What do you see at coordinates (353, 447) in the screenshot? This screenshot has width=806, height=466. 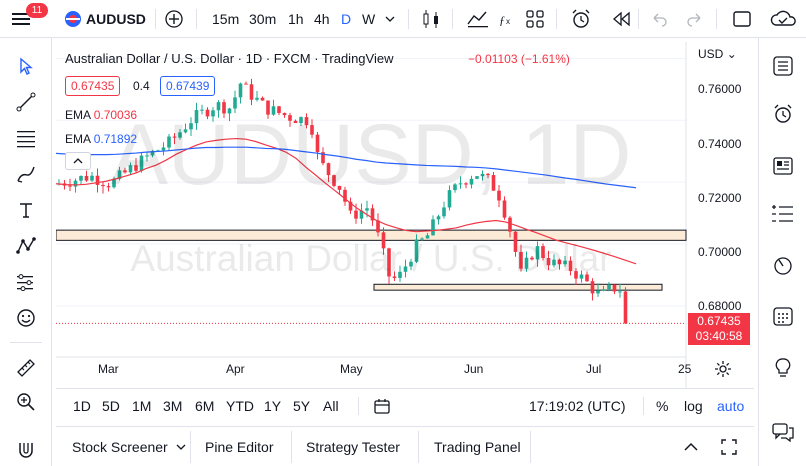 I see `tab-strategy-tester: Strategy Tester` at bounding box center [353, 447].